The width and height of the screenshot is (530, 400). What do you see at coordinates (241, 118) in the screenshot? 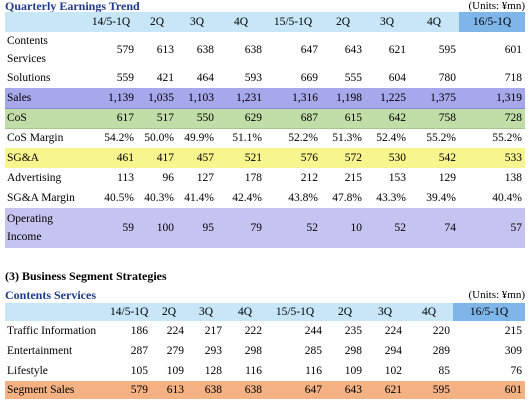
I see `table-cell: 629` at bounding box center [241, 118].